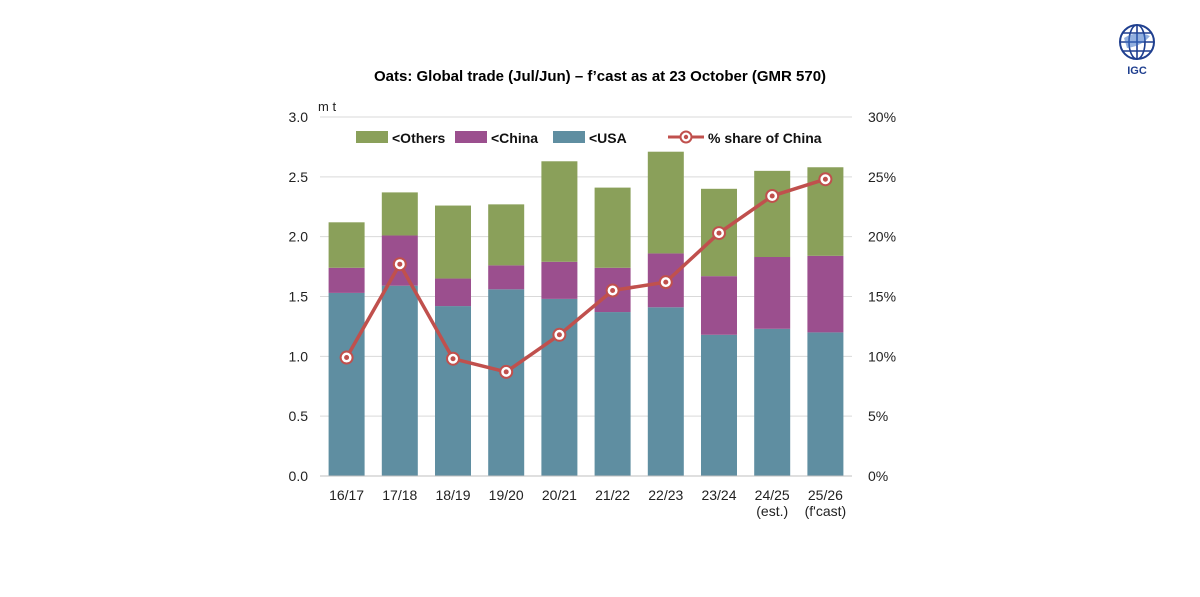 The height and width of the screenshot is (597, 1200). I want to click on logo-text: IGC, so click(1137, 71).